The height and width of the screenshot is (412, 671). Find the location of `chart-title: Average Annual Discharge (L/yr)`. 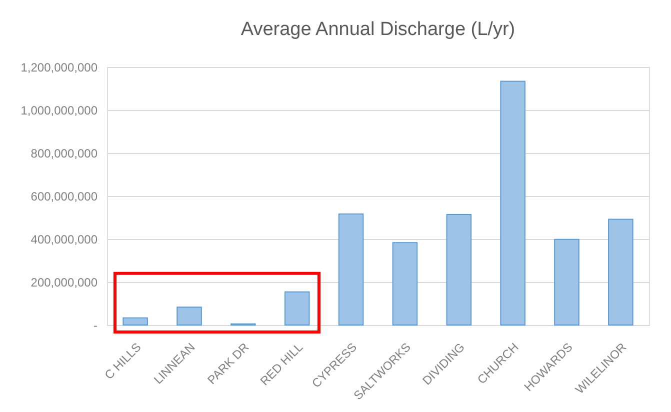

chart-title: Average Annual Discharge (L/yr) is located at coordinates (378, 29).